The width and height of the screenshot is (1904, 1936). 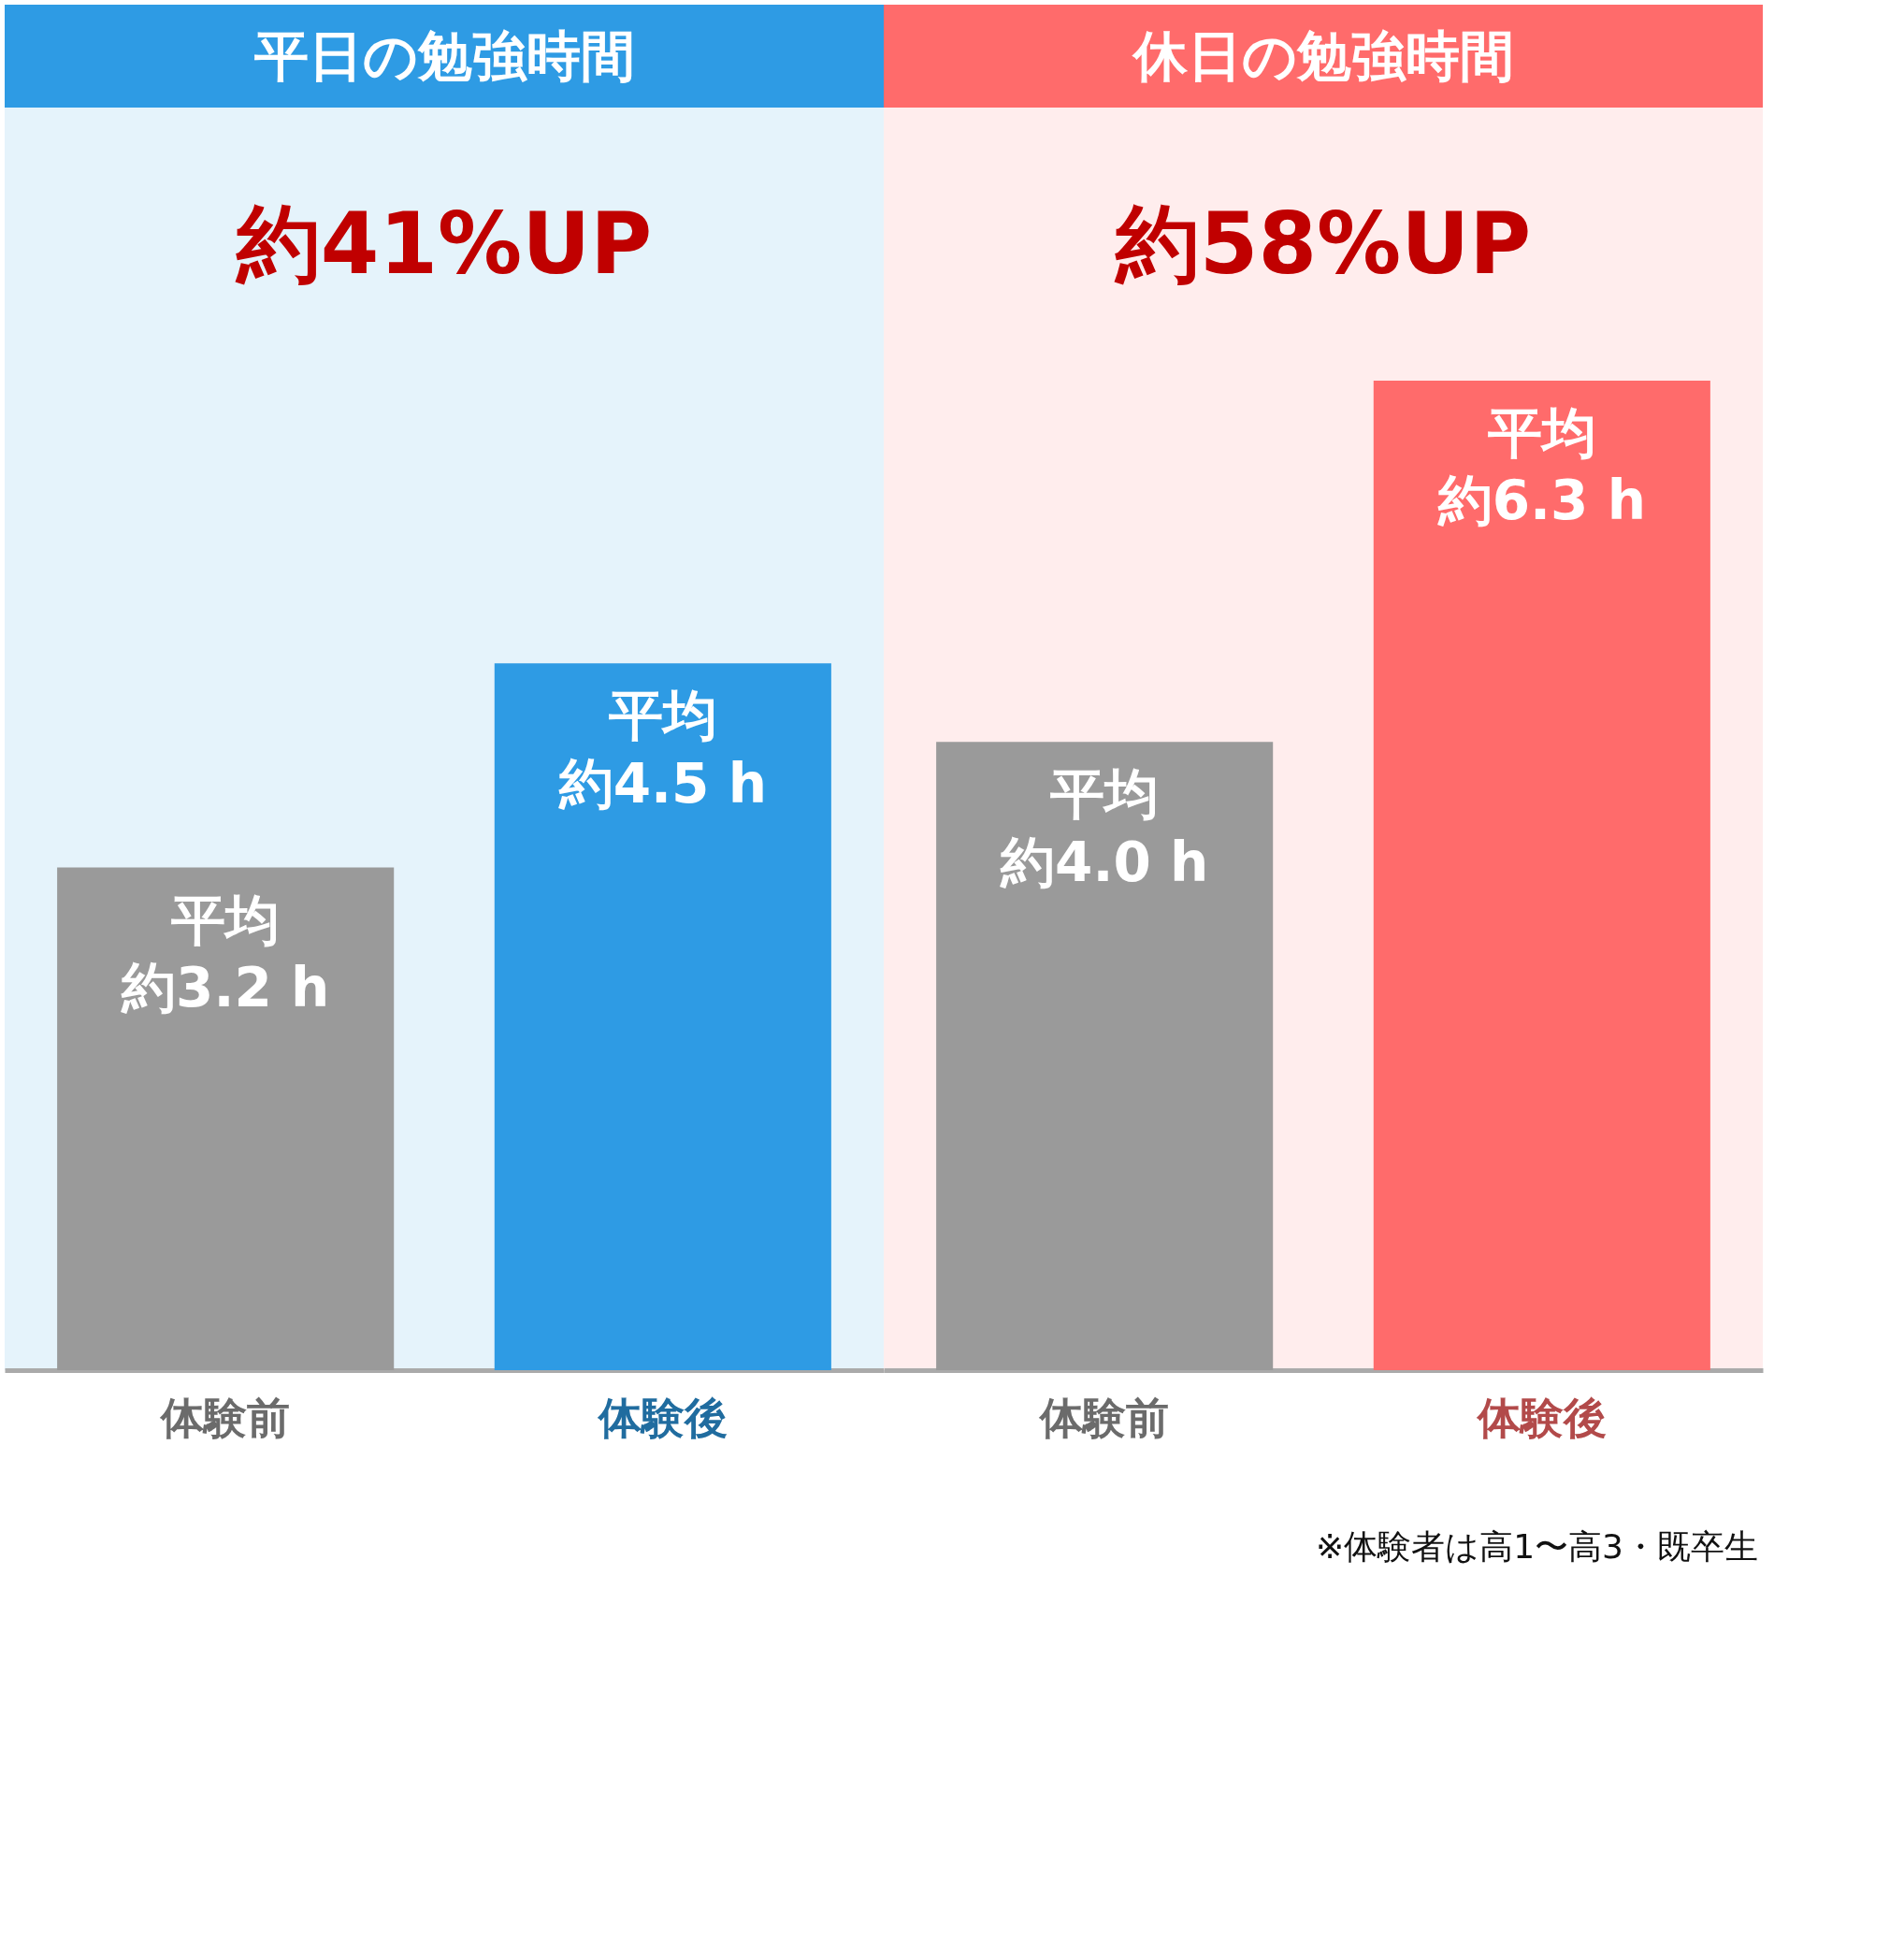 I want to click on data-label: 約4.5 h, so click(x=662, y=783).